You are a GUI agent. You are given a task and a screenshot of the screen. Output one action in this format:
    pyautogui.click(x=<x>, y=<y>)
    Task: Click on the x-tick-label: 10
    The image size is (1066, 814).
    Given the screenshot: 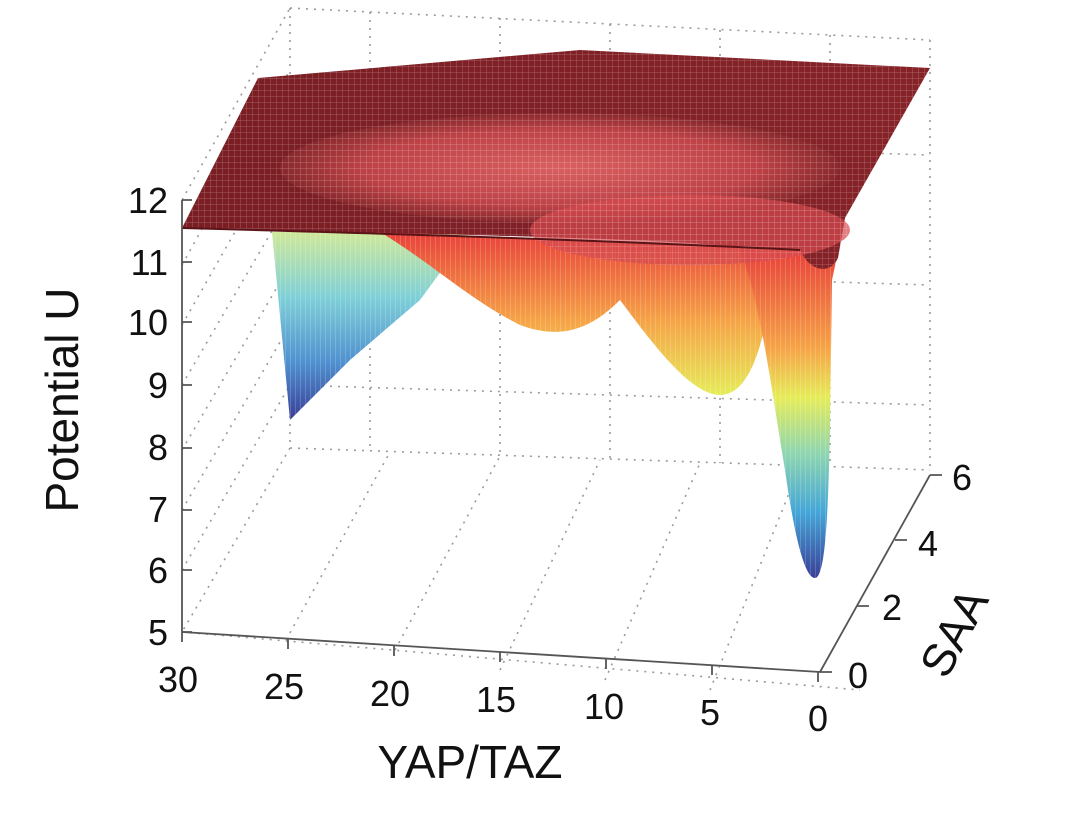 What is the action you would take?
    pyautogui.click(x=604, y=706)
    